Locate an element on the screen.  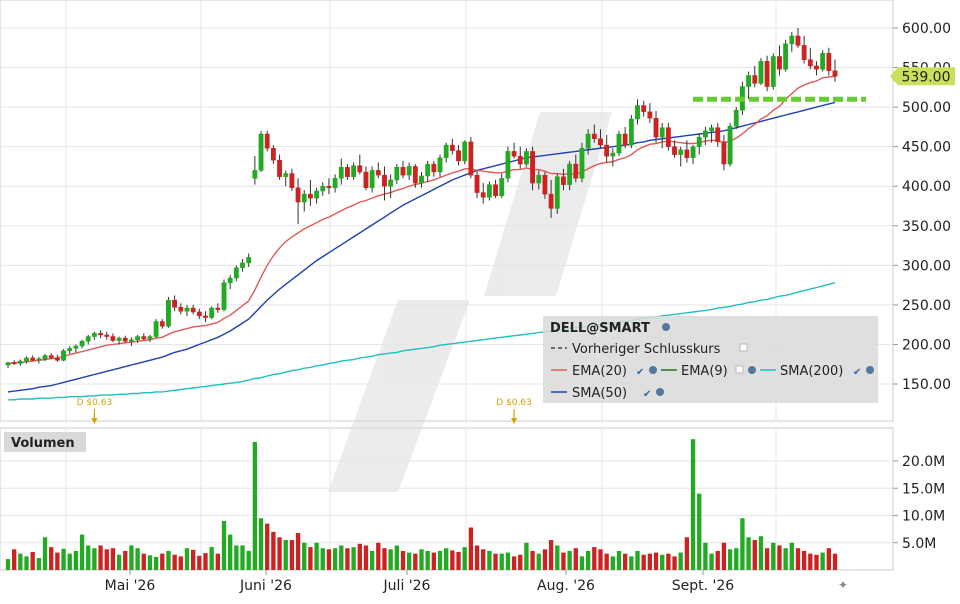
dividend-label: D $0.63 is located at coordinates (514, 403).